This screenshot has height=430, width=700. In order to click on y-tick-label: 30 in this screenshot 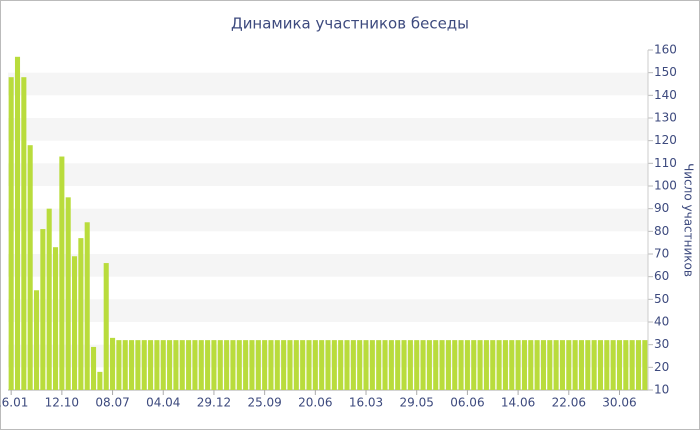, I will do `click(661, 344)`.